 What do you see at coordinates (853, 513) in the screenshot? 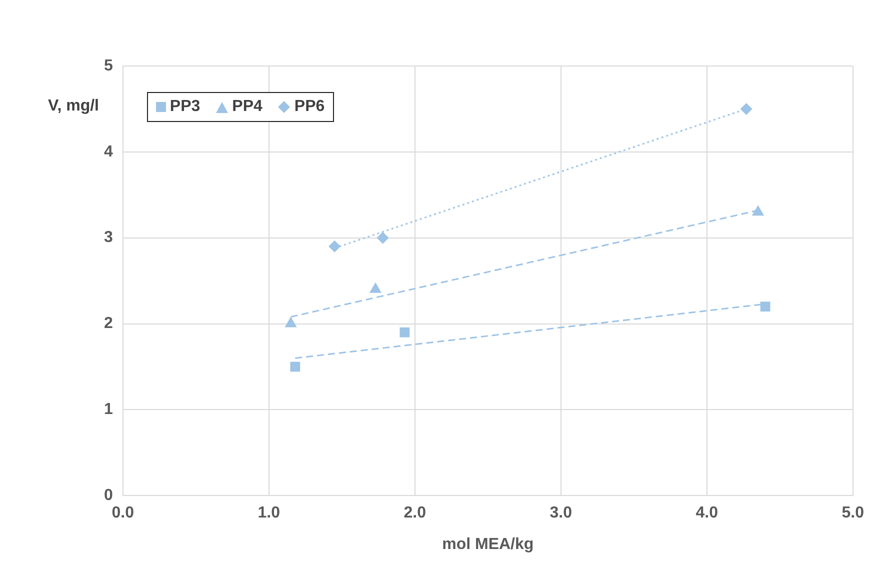
I see `x-tick-label: 5.0` at bounding box center [853, 513].